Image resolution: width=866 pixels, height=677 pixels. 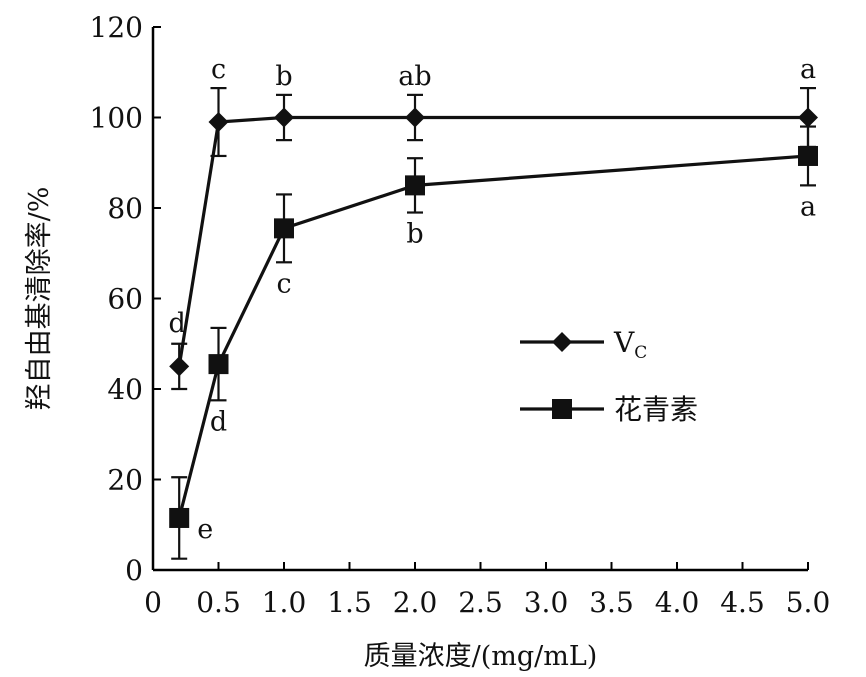 What do you see at coordinates (39, 299) in the screenshot?
I see `y-axis-title: 羟自由基清除率/%` at bounding box center [39, 299].